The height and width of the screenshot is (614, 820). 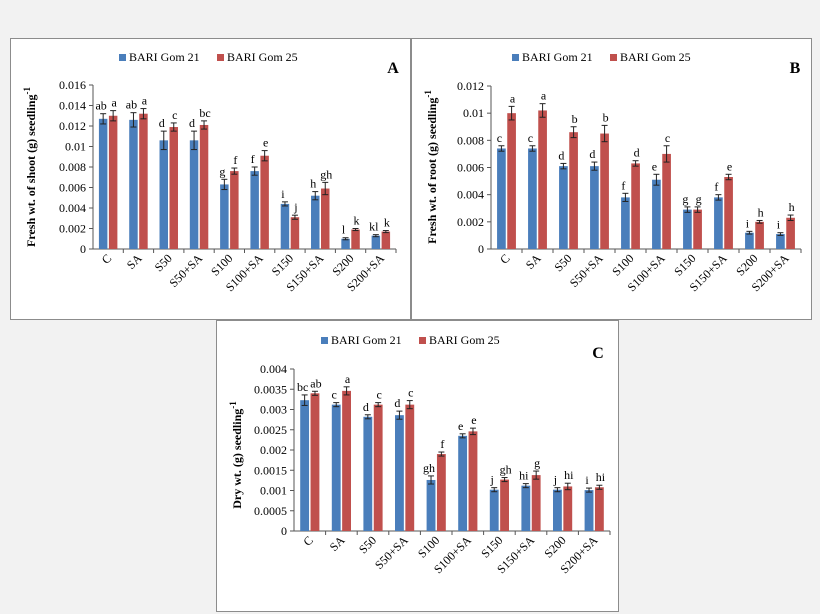 I want to click on legend-label: BARI Gom 25, so click(x=464, y=340).